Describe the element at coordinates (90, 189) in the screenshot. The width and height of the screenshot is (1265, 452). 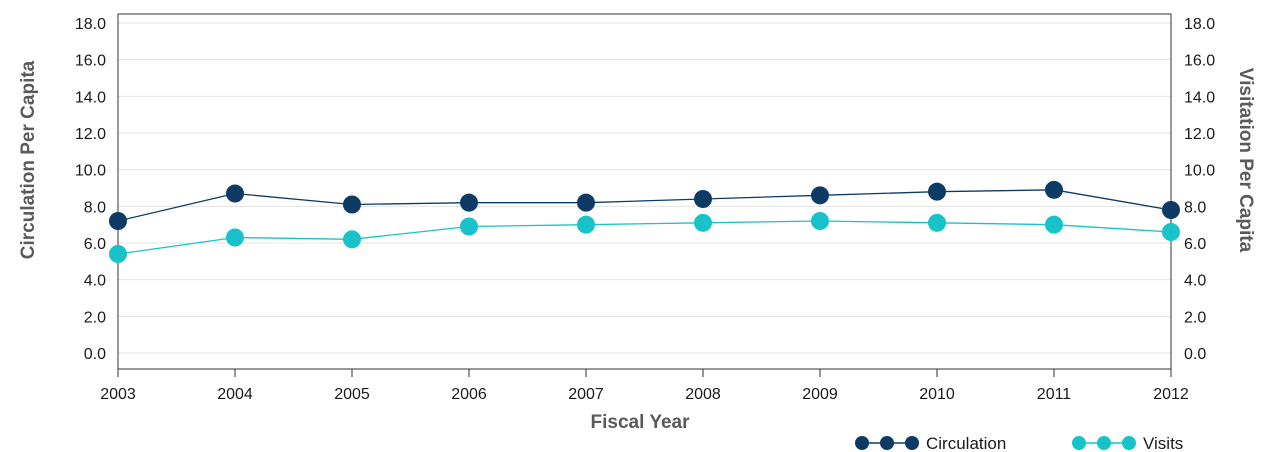
I see `y-axis-left: 0.0 2.0 4.0 6.0 8.0 10.0 12.0 14.0 16.0 18.0` at that location.